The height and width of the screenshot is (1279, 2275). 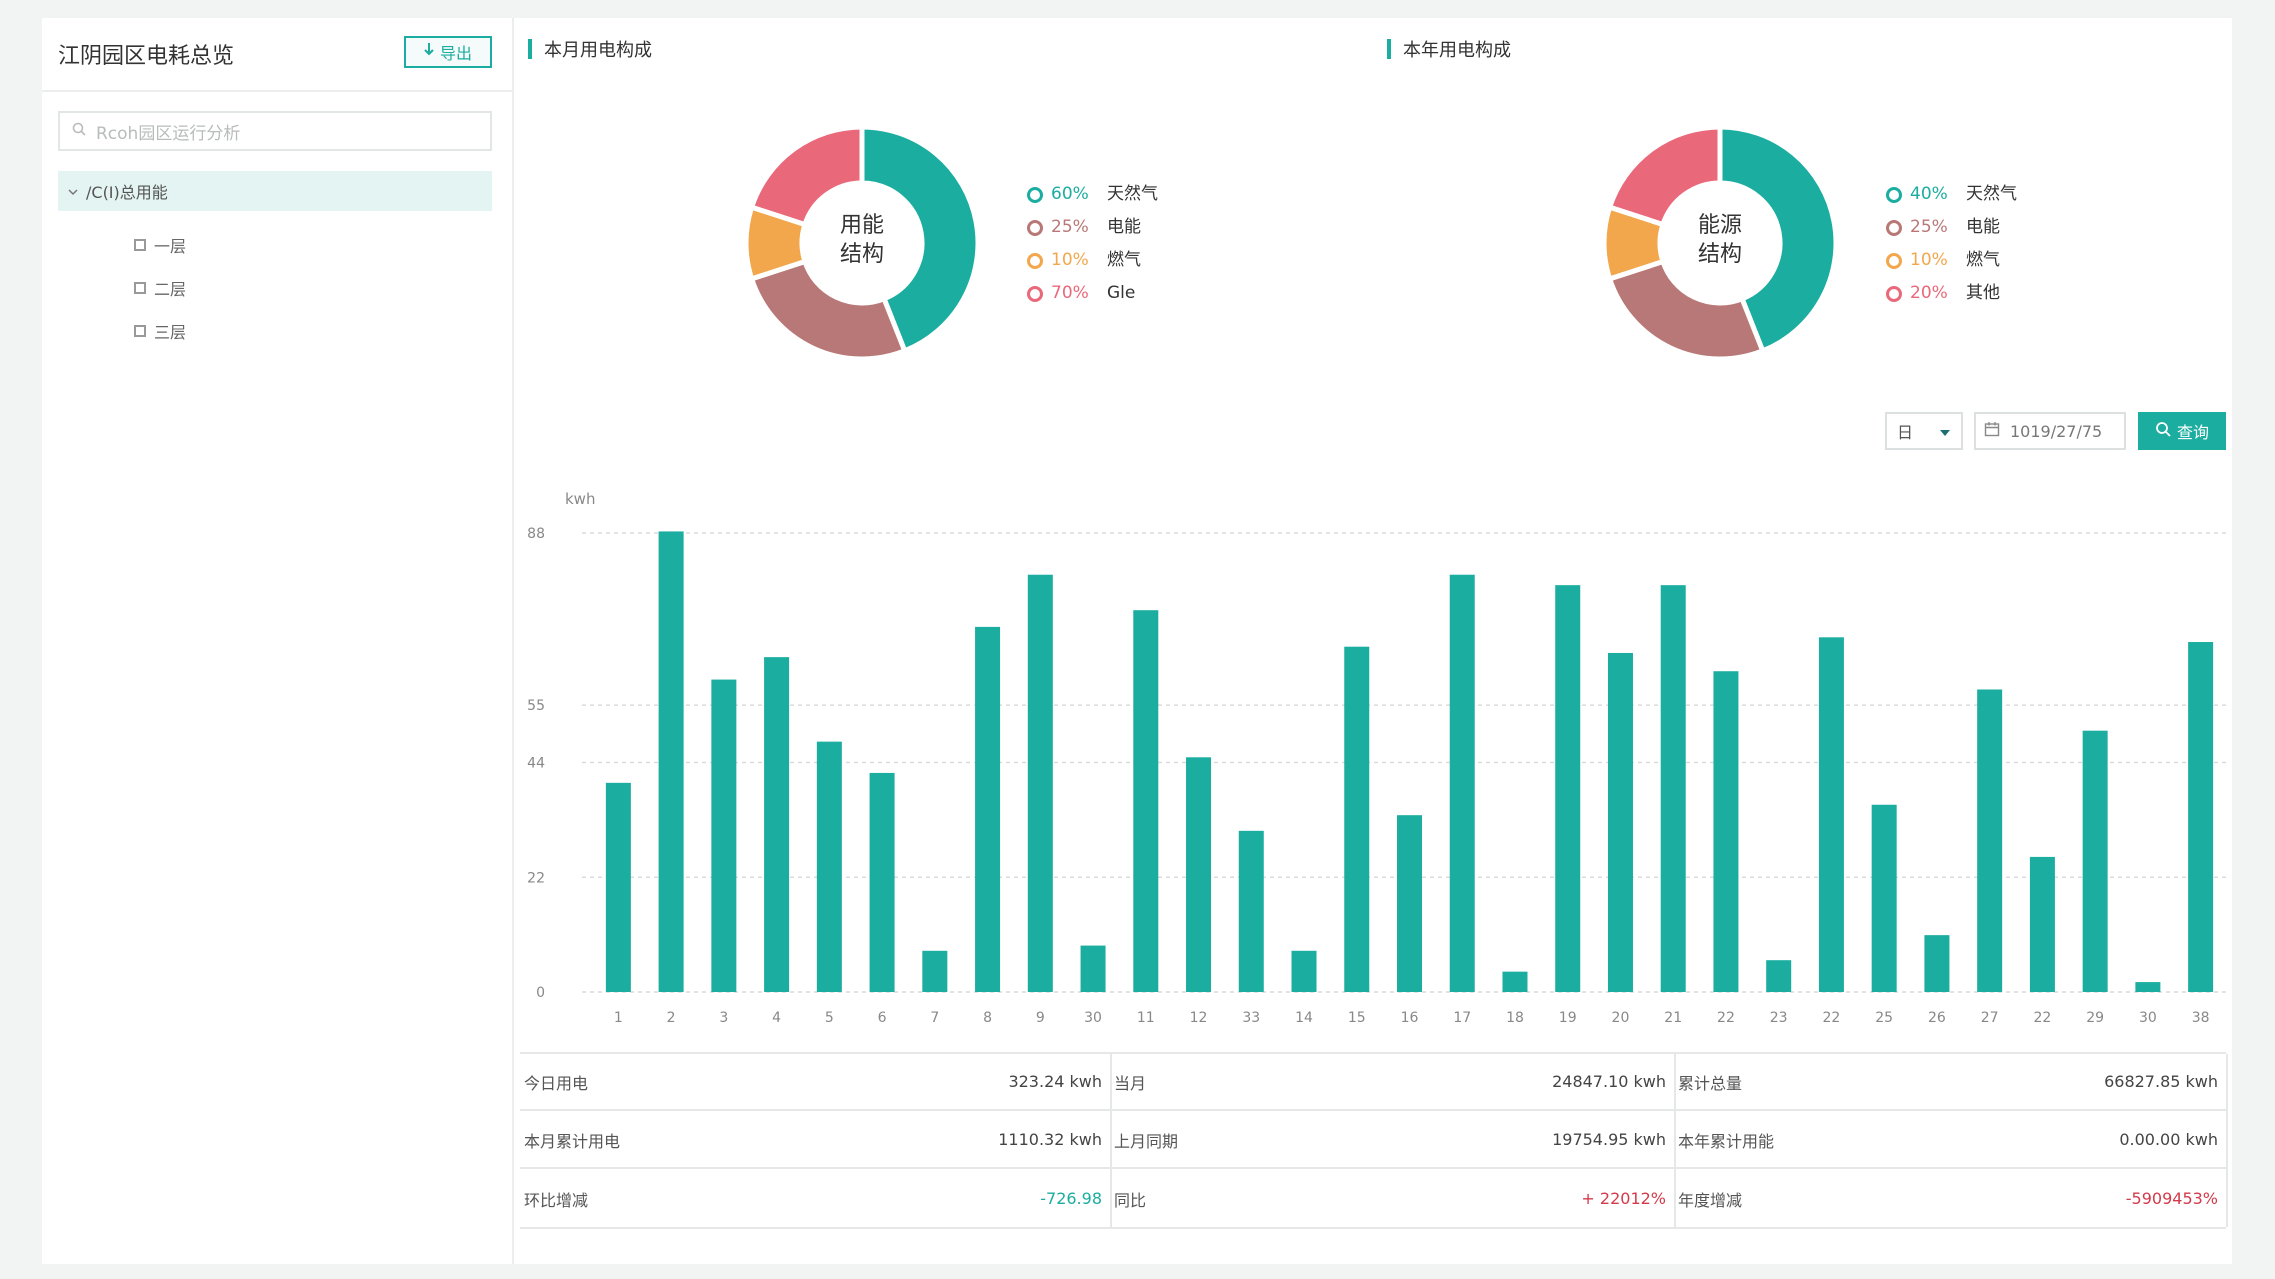 I want to click on tree-item-floor-2: 二层, so click(x=160, y=288).